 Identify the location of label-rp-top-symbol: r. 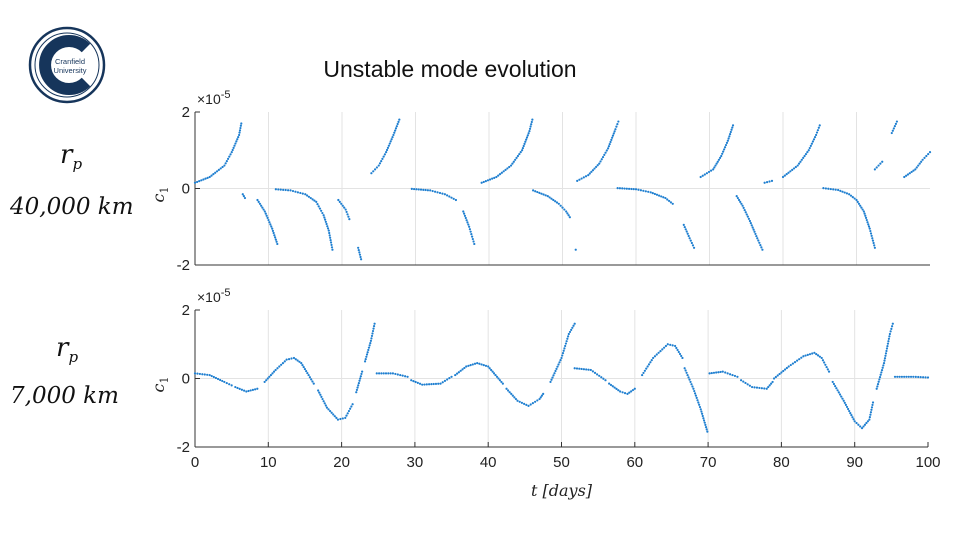
(66, 155).